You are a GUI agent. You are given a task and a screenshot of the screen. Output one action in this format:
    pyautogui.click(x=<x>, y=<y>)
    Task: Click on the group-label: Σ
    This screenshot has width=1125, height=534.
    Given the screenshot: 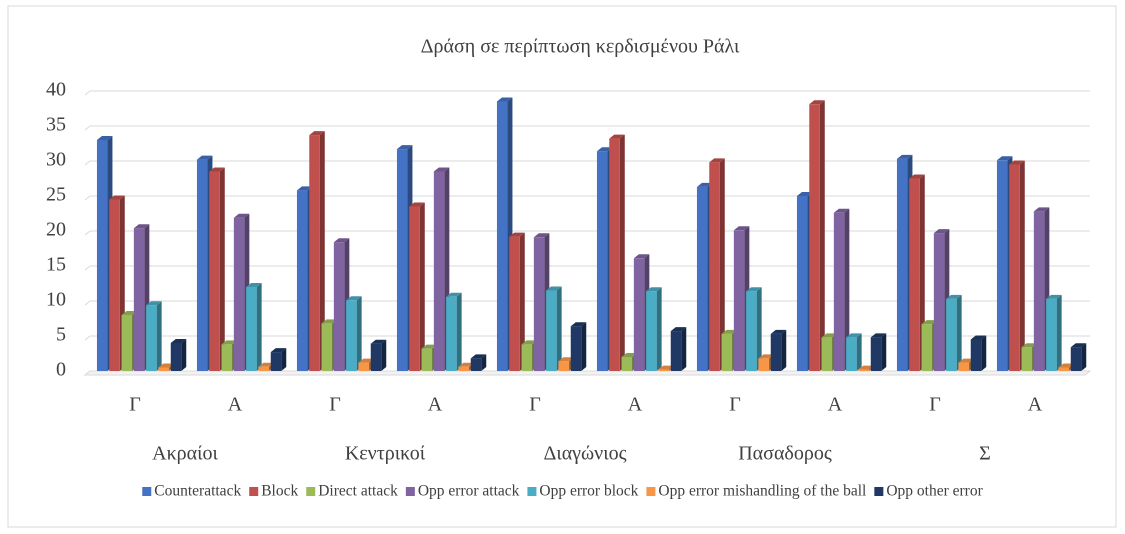 What is the action you would take?
    pyautogui.click(x=985, y=454)
    